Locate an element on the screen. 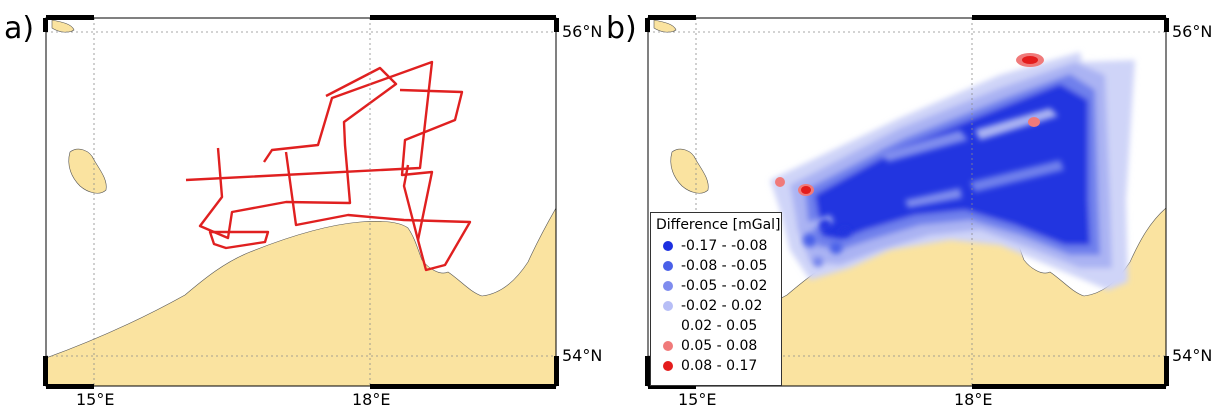 The width and height of the screenshot is (1211, 409). legend-item: 0.05 - 0.08 is located at coordinates (716, 346).